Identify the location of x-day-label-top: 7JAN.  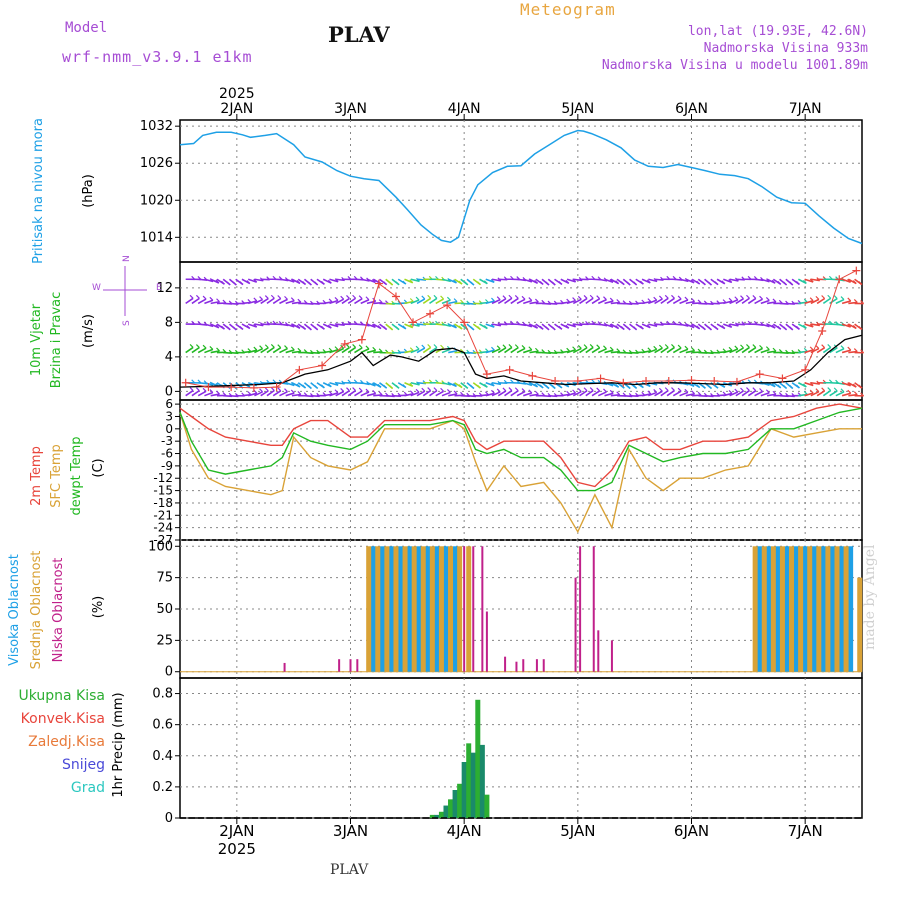
(805, 109).